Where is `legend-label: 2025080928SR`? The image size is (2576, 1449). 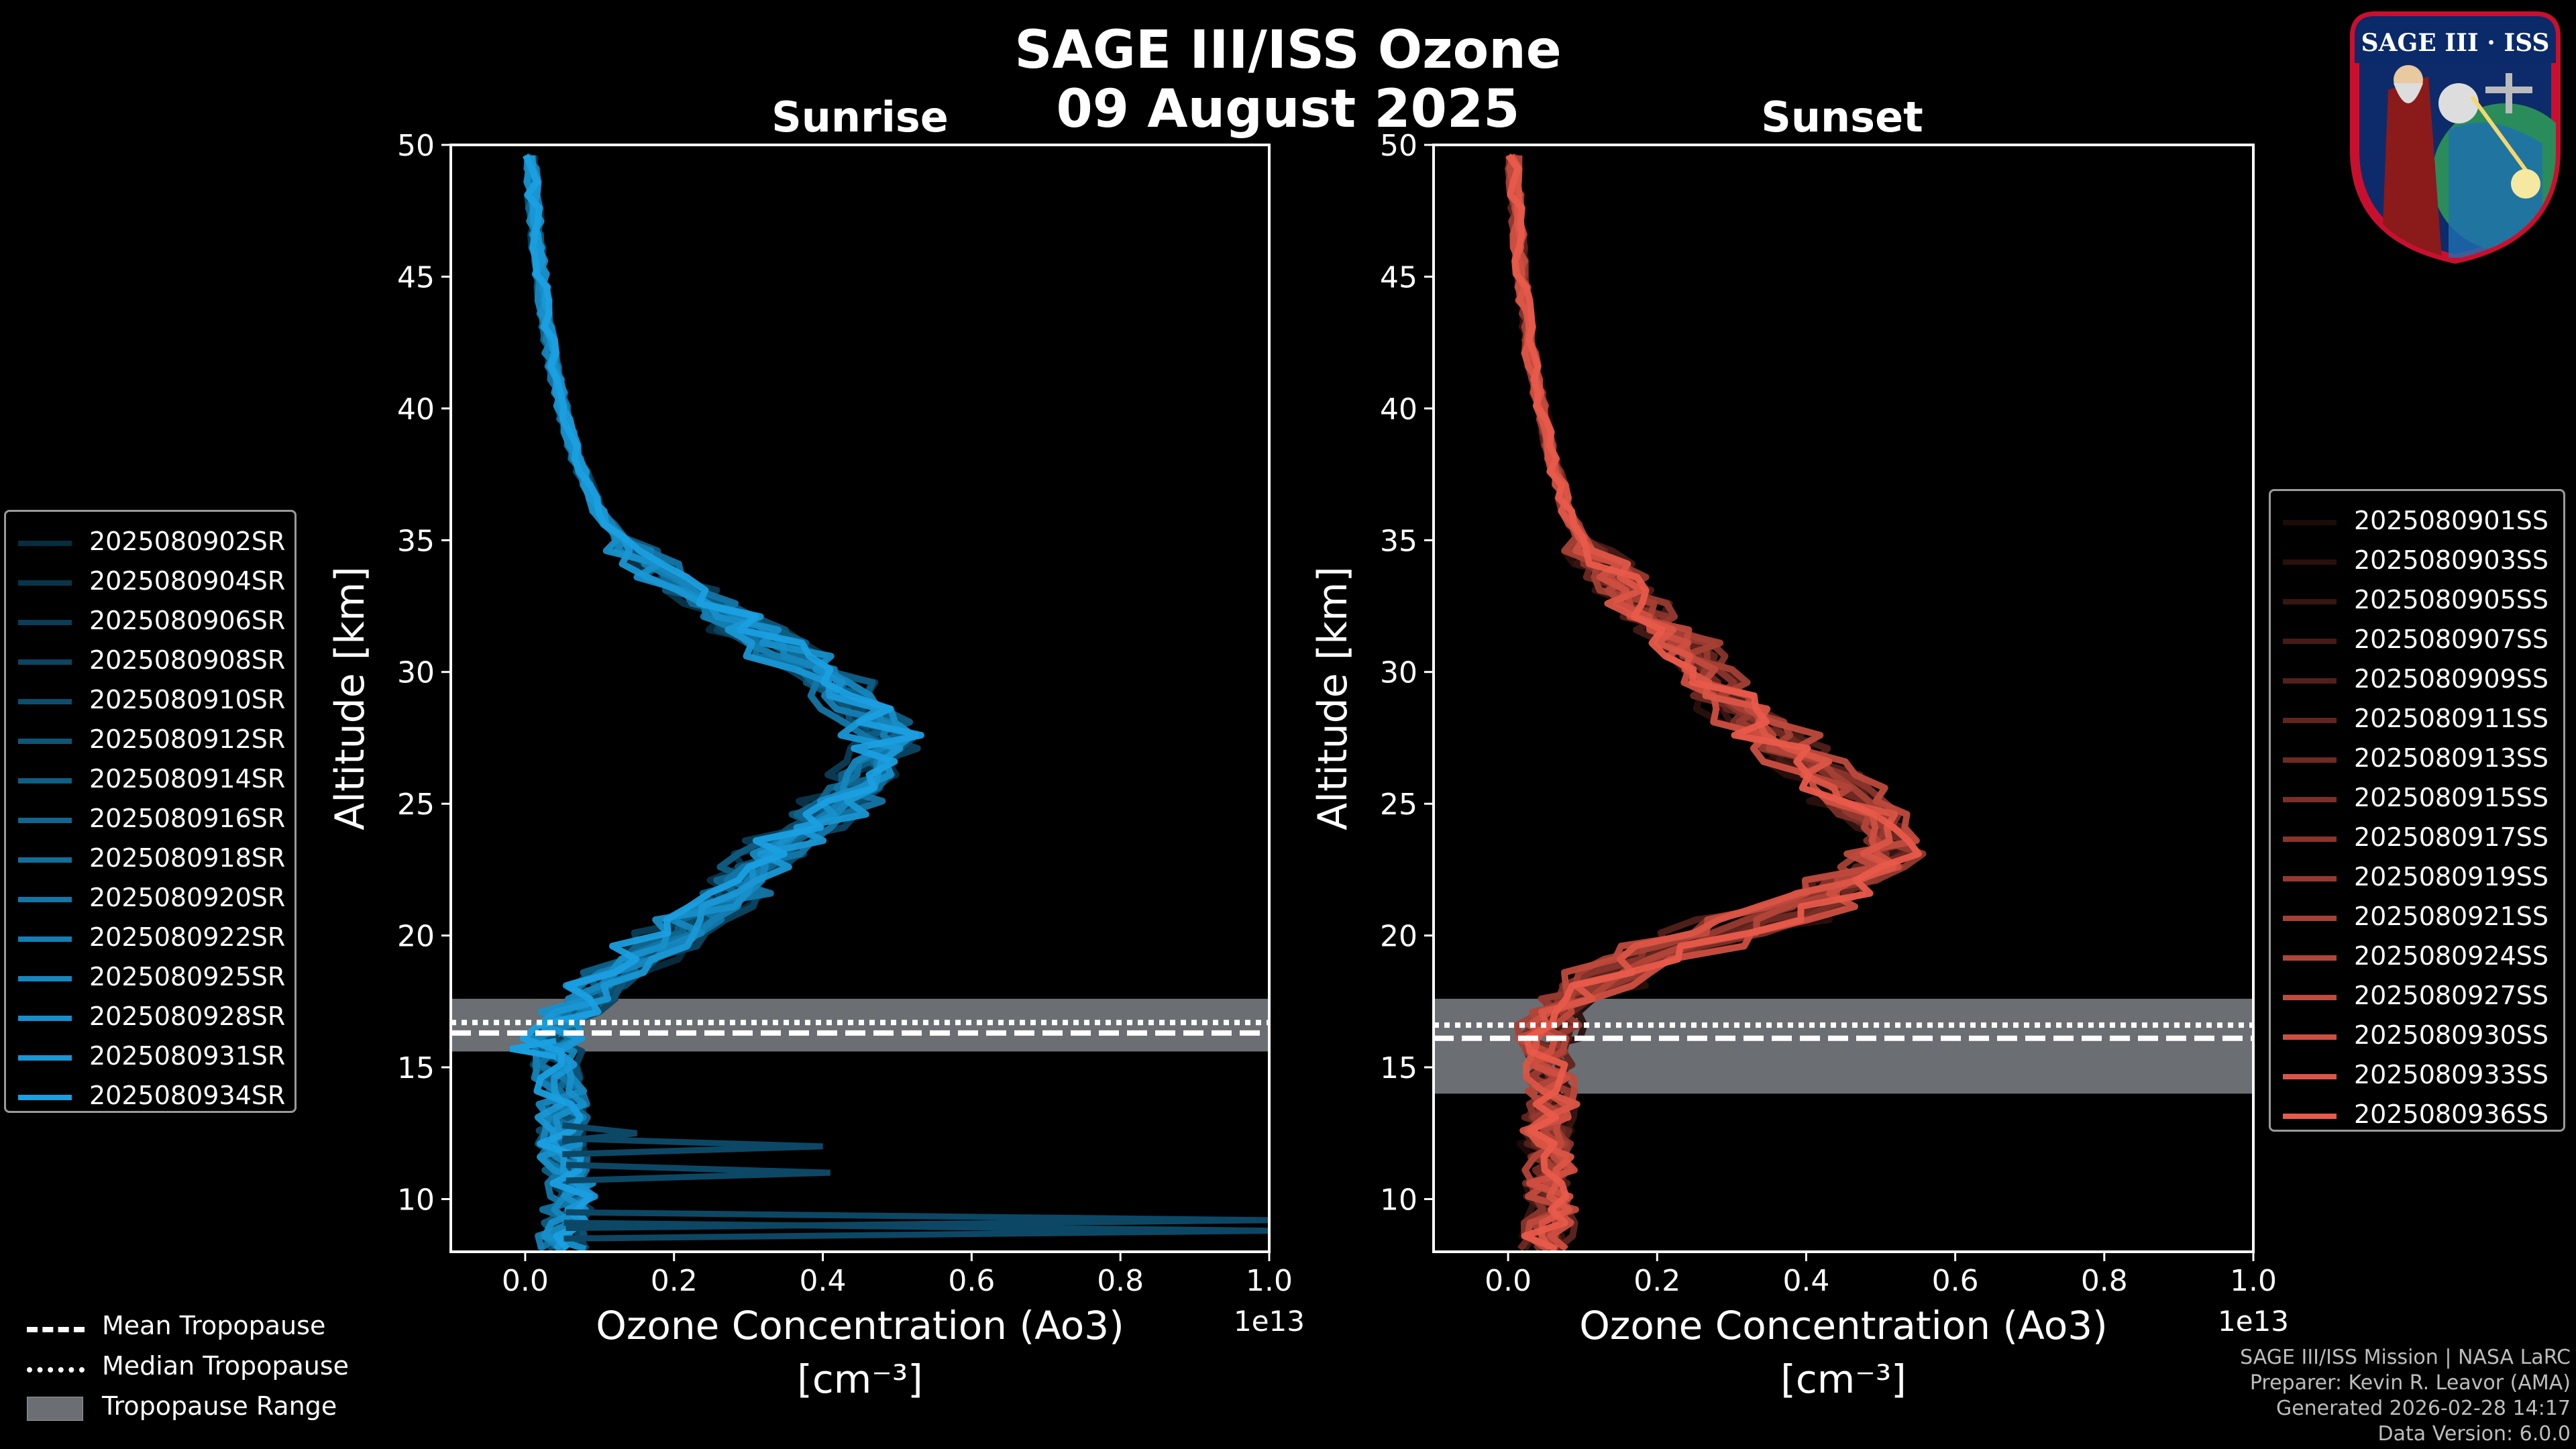
legend-label: 2025080928SR is located at coordinates (187, 1016).